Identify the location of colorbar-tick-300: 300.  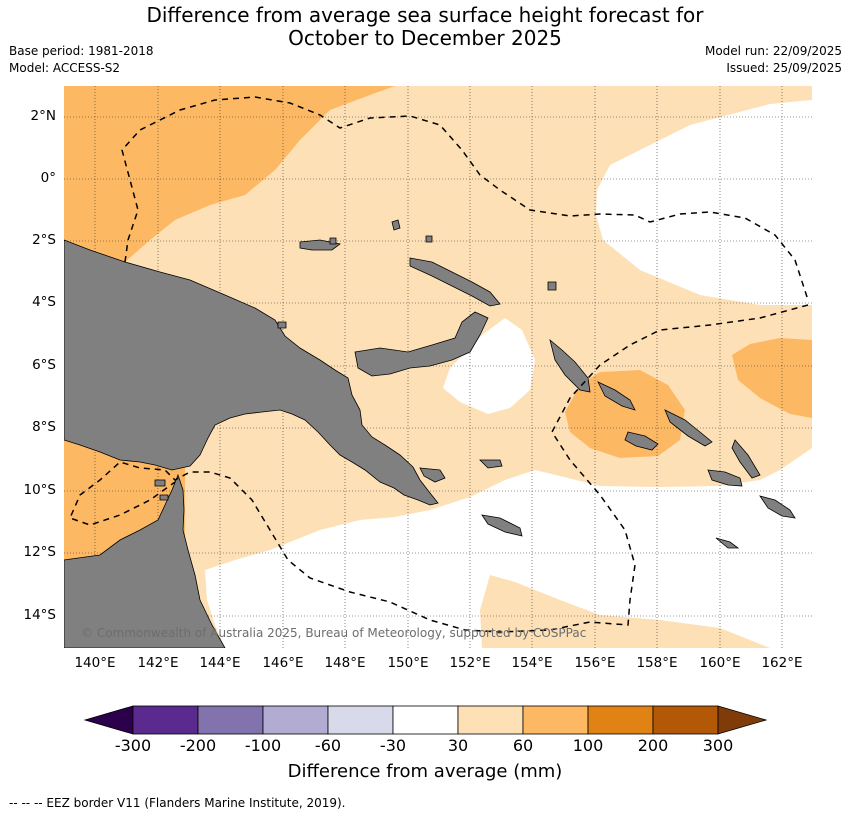
(718, 745).